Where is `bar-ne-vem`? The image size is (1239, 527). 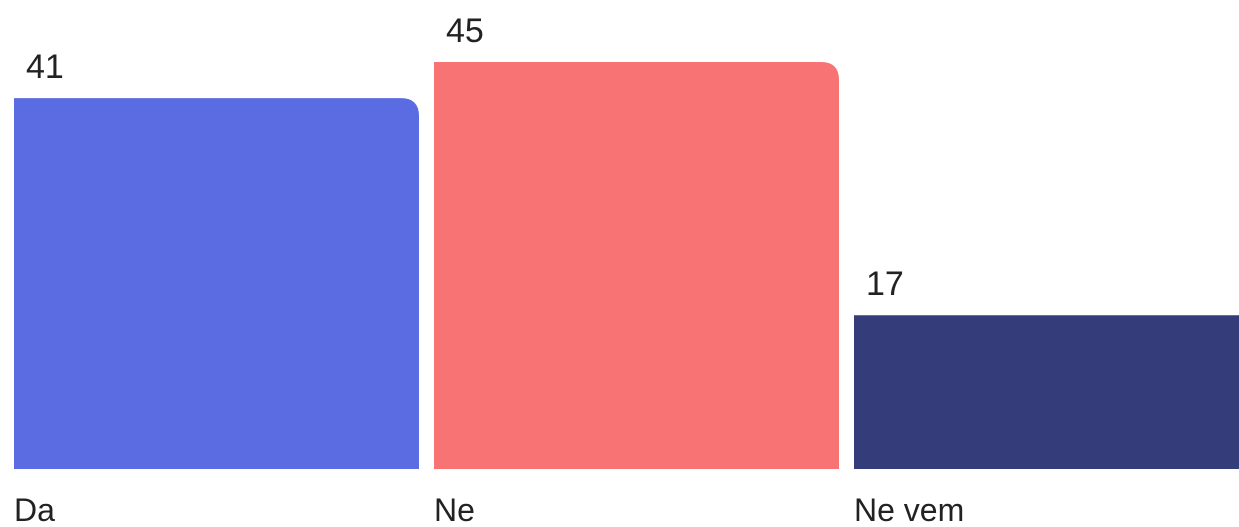
bar-ne-vem is located at coordinates (1046, 392).